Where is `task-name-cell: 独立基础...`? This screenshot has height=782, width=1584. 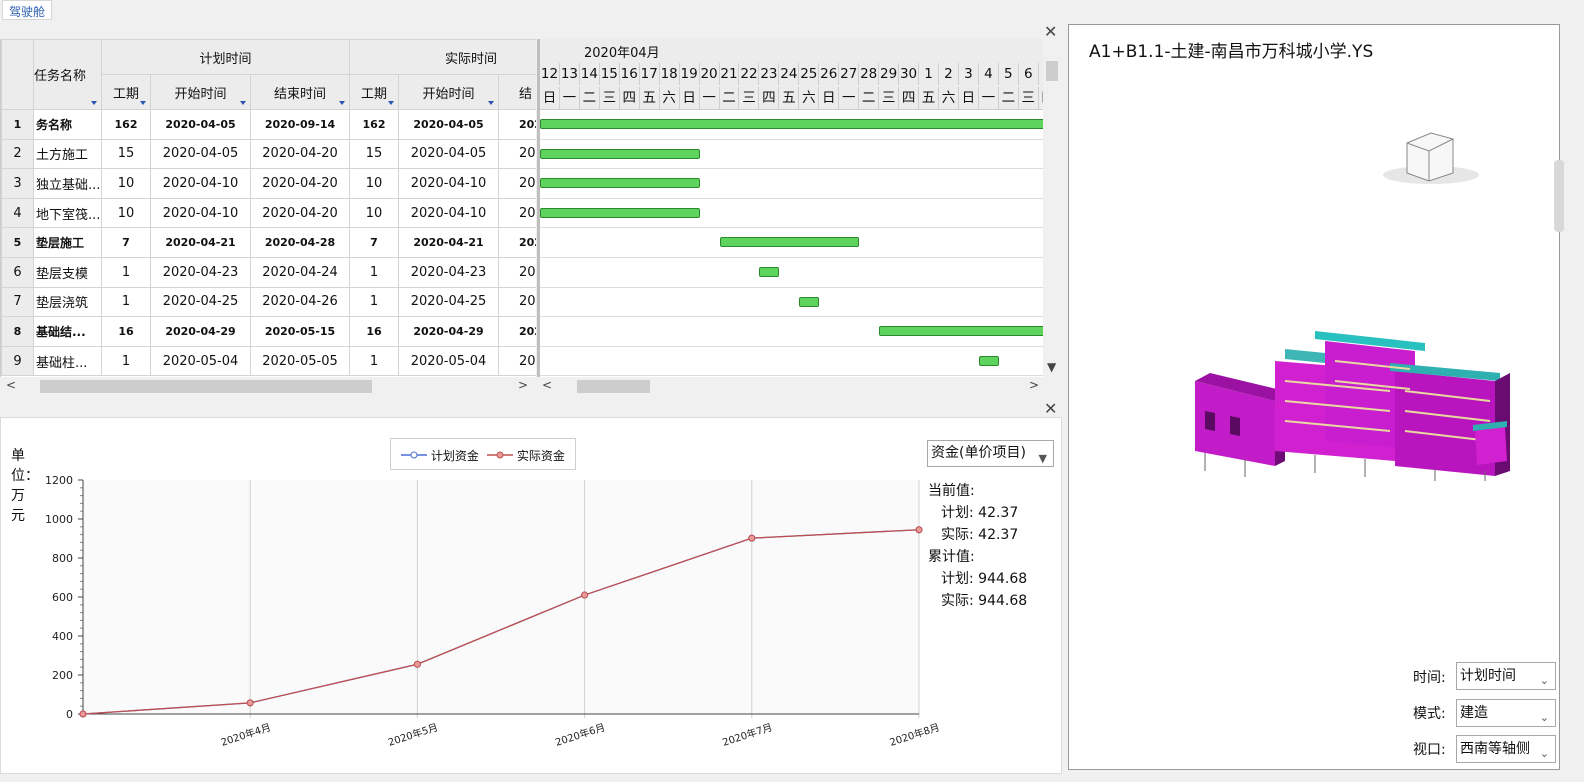 task-name-cell: 独立基础... is located at coordinates (67, 183).